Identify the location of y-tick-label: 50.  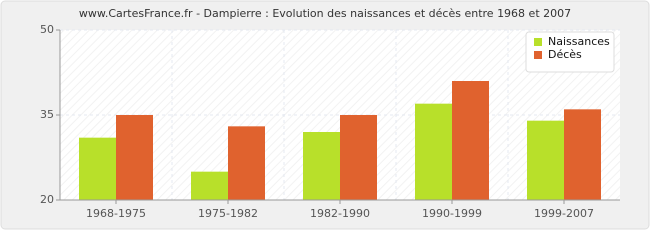
(47, 29).